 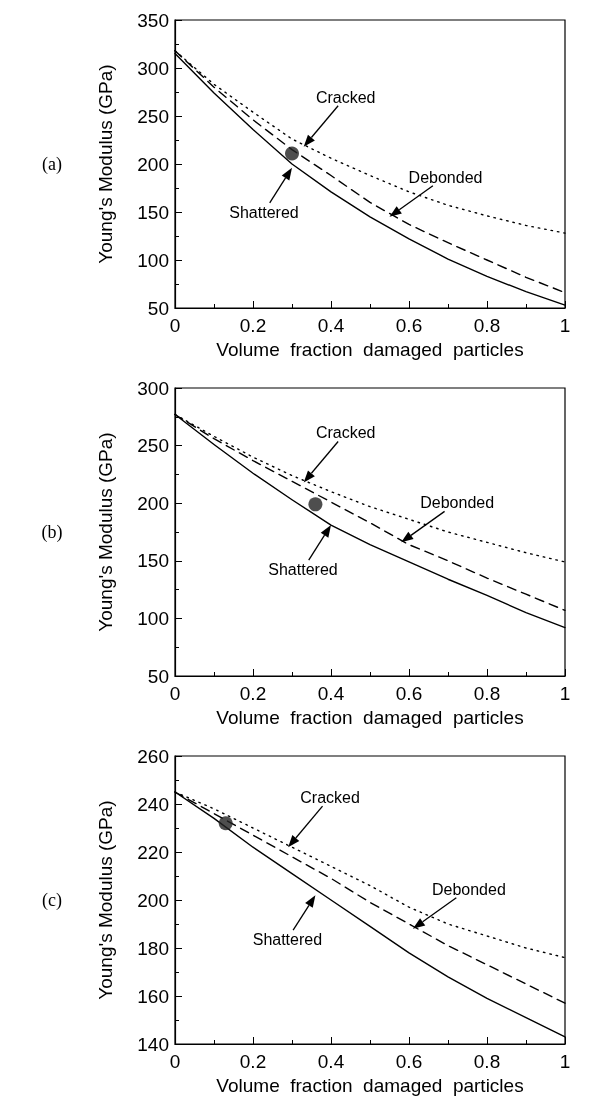 What do you see at coordinates (153, 20) in the screenshot?
I see `y-tick-label: 350` at bounding box center [153, 20].